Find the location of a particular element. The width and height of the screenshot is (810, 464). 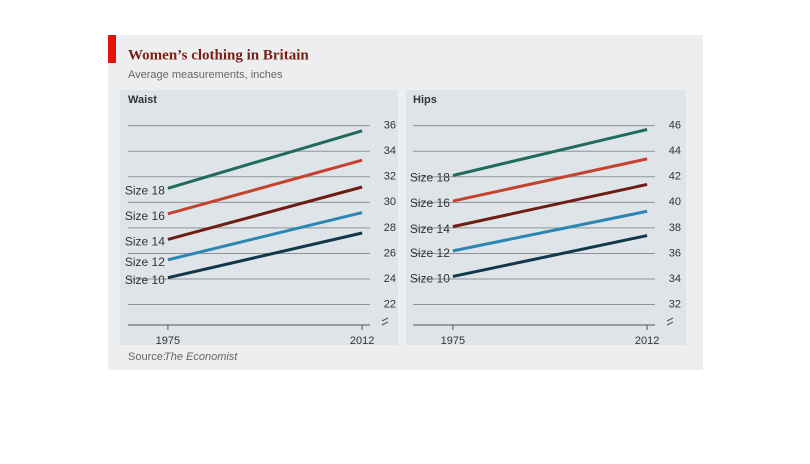

y-tick-label: 40 is located at coordinates (675, 202).